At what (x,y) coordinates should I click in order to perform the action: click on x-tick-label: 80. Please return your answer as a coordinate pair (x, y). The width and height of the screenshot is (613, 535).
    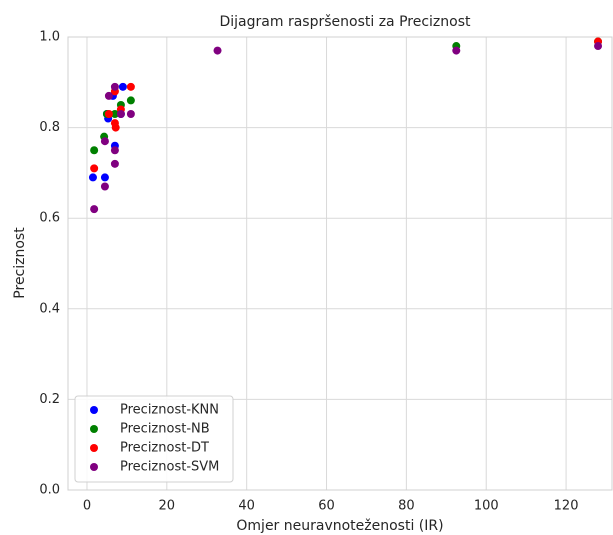
    Looking at the image, I should click on (406, 506).